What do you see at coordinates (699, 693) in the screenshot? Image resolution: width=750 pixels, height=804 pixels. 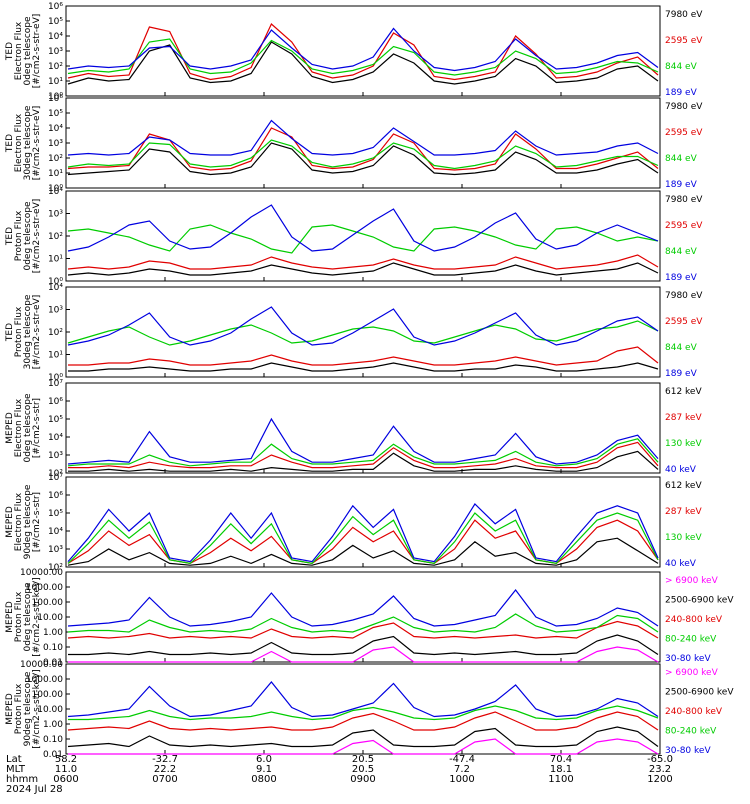 I see `legend-entry: 2500-6900 keV` at bounding box center [699, 693].